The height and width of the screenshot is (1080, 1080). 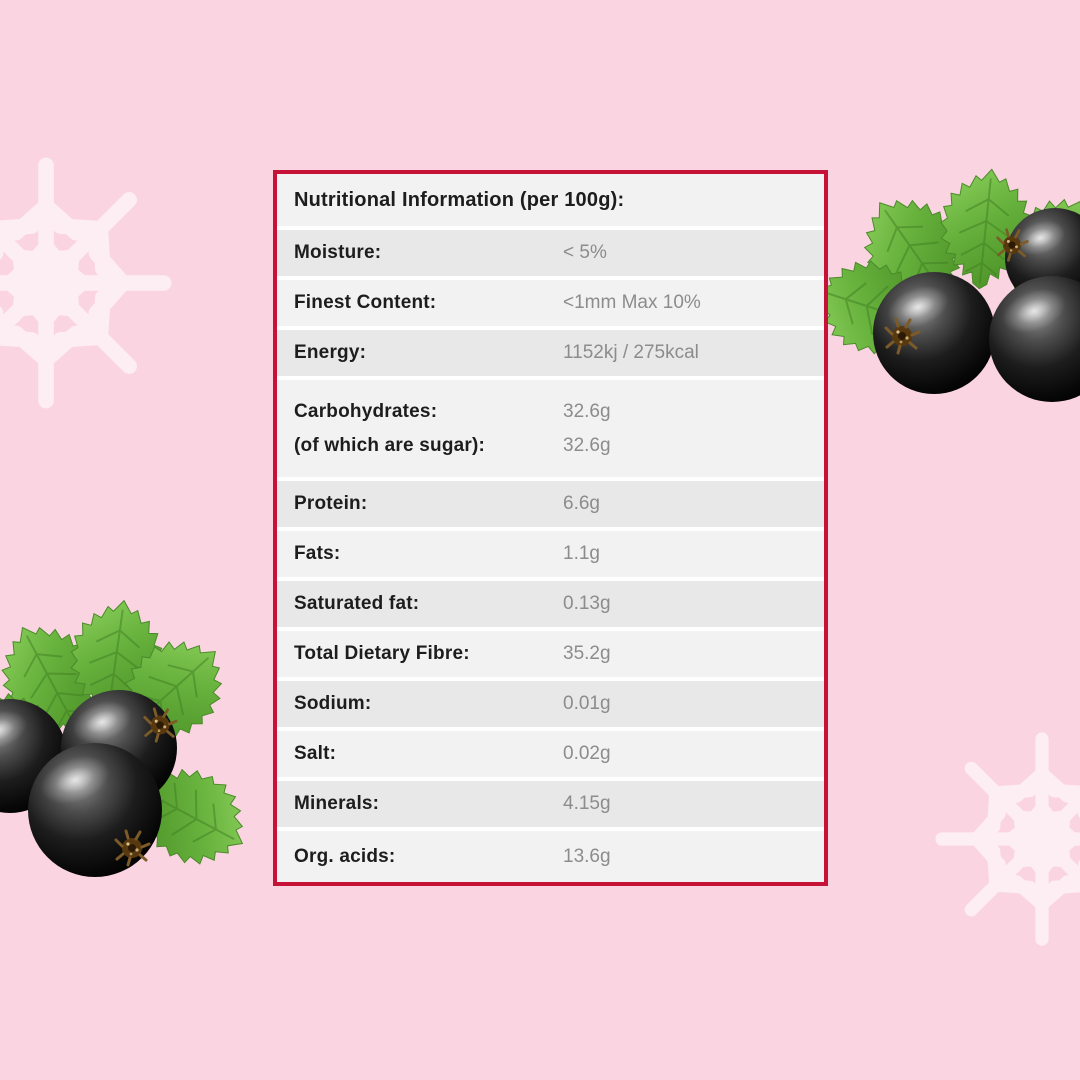 I want to click on table-row: Org. acids: 13.6g, so click(x=550, y=856).